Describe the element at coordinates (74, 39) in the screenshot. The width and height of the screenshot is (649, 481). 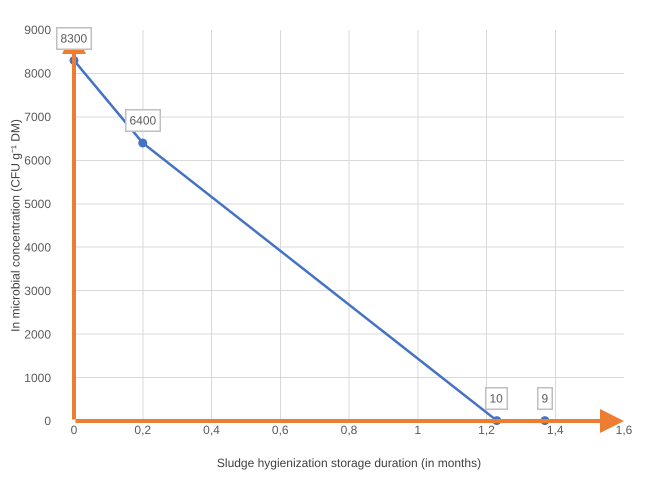
I see `data-label: 8300` at that location.